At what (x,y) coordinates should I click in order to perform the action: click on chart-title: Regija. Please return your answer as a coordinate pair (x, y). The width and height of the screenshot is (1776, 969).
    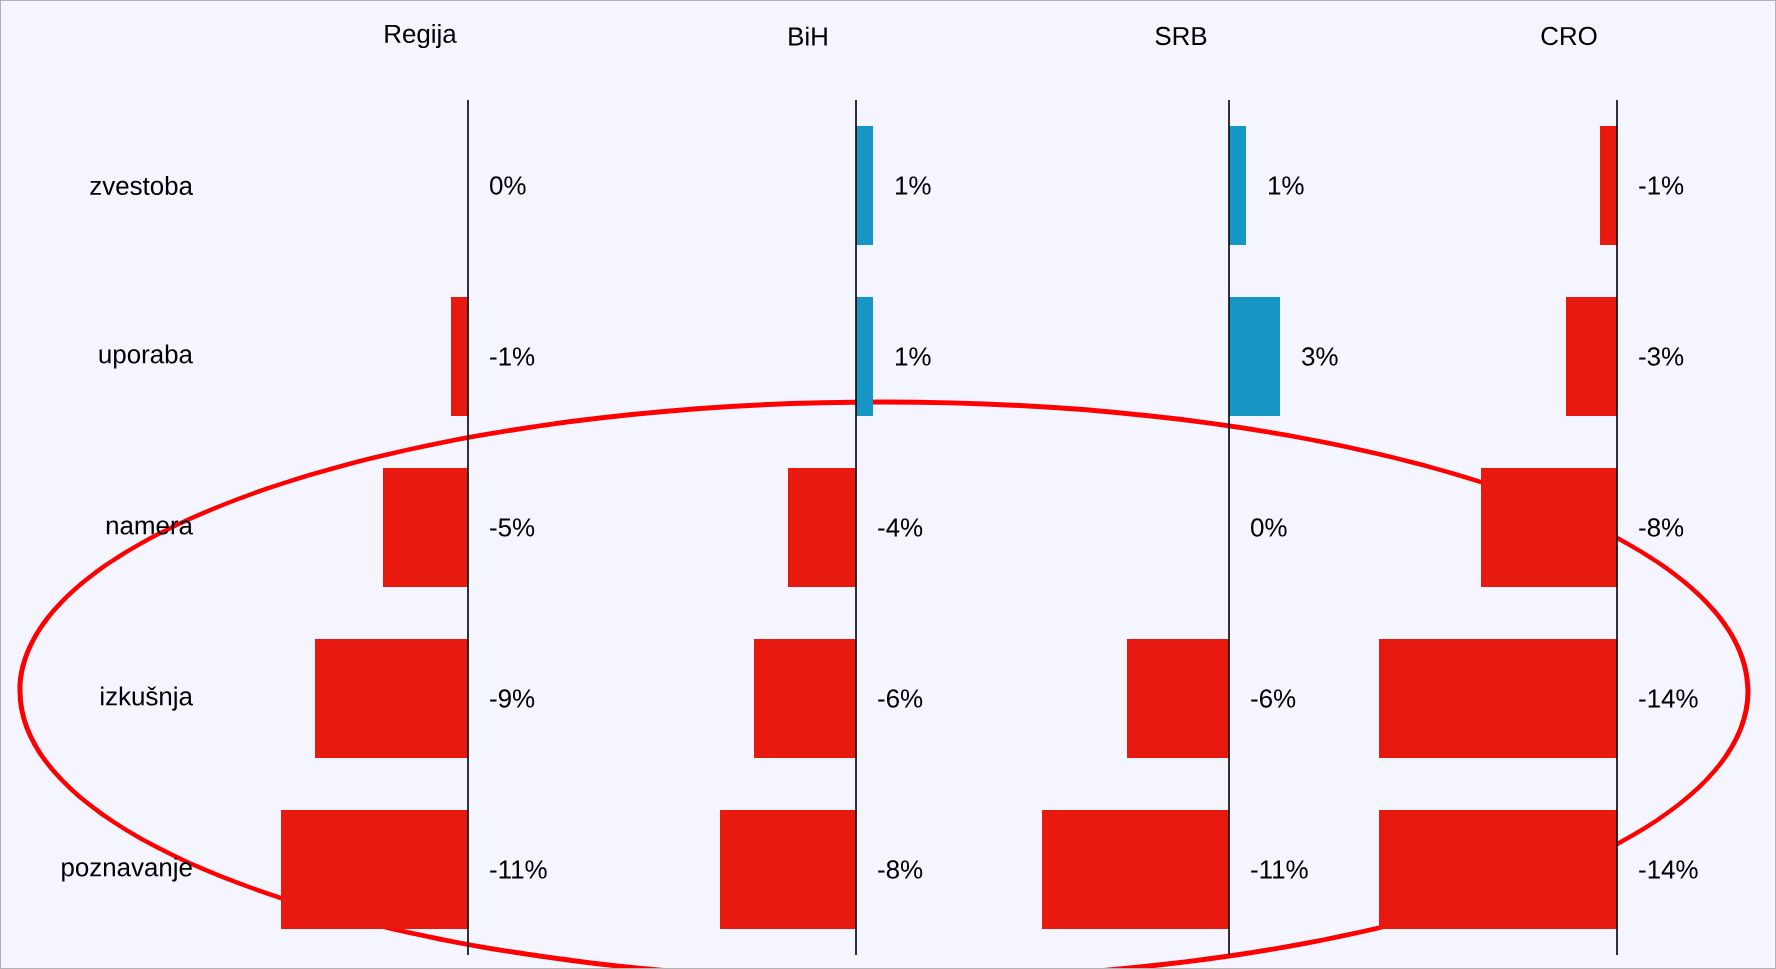
    Looking at the image, I should click on (421, 36).